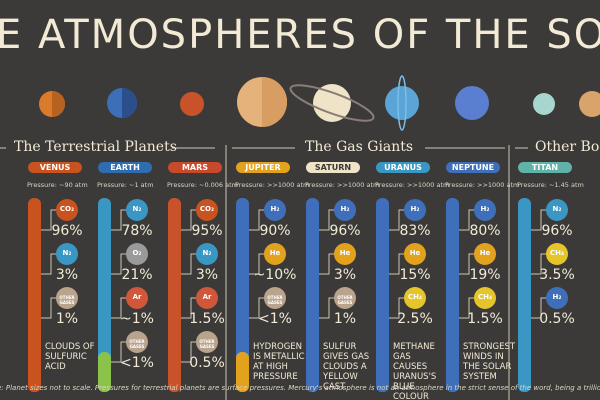 The width and height of the screenshot is (600, 400). I want to click on planet-label: MARS, so click(195, 167).